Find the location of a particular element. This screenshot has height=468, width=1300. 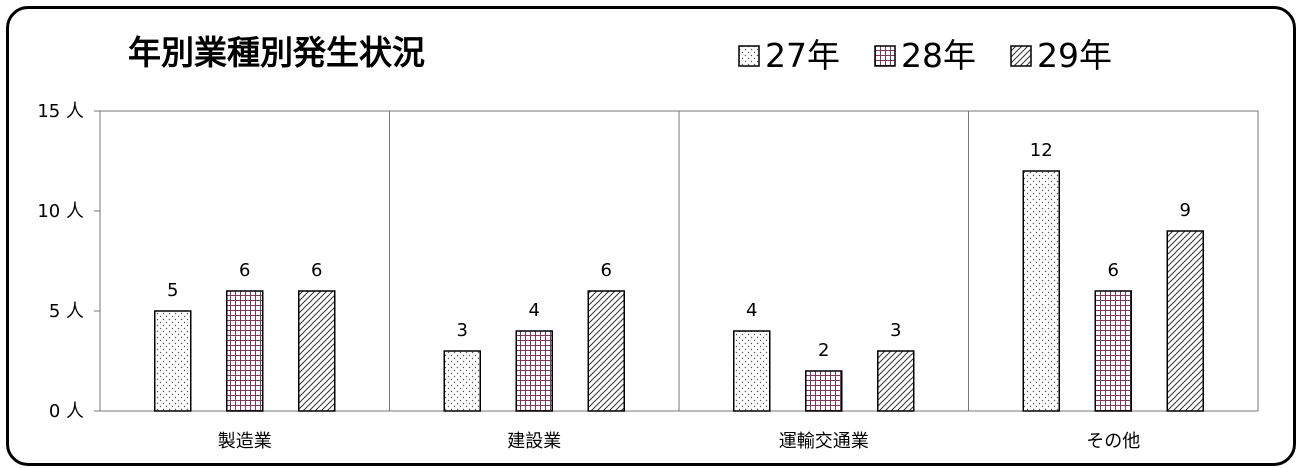

data-label: 9 is located at coordinates (1185, 210).